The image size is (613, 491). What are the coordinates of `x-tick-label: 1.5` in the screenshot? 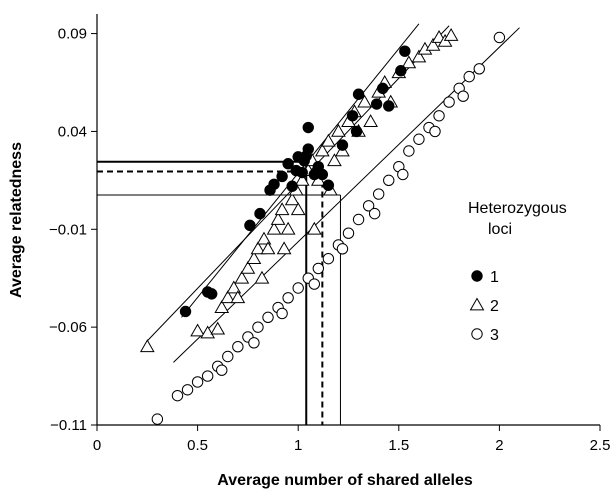 It's located at (398, 445).